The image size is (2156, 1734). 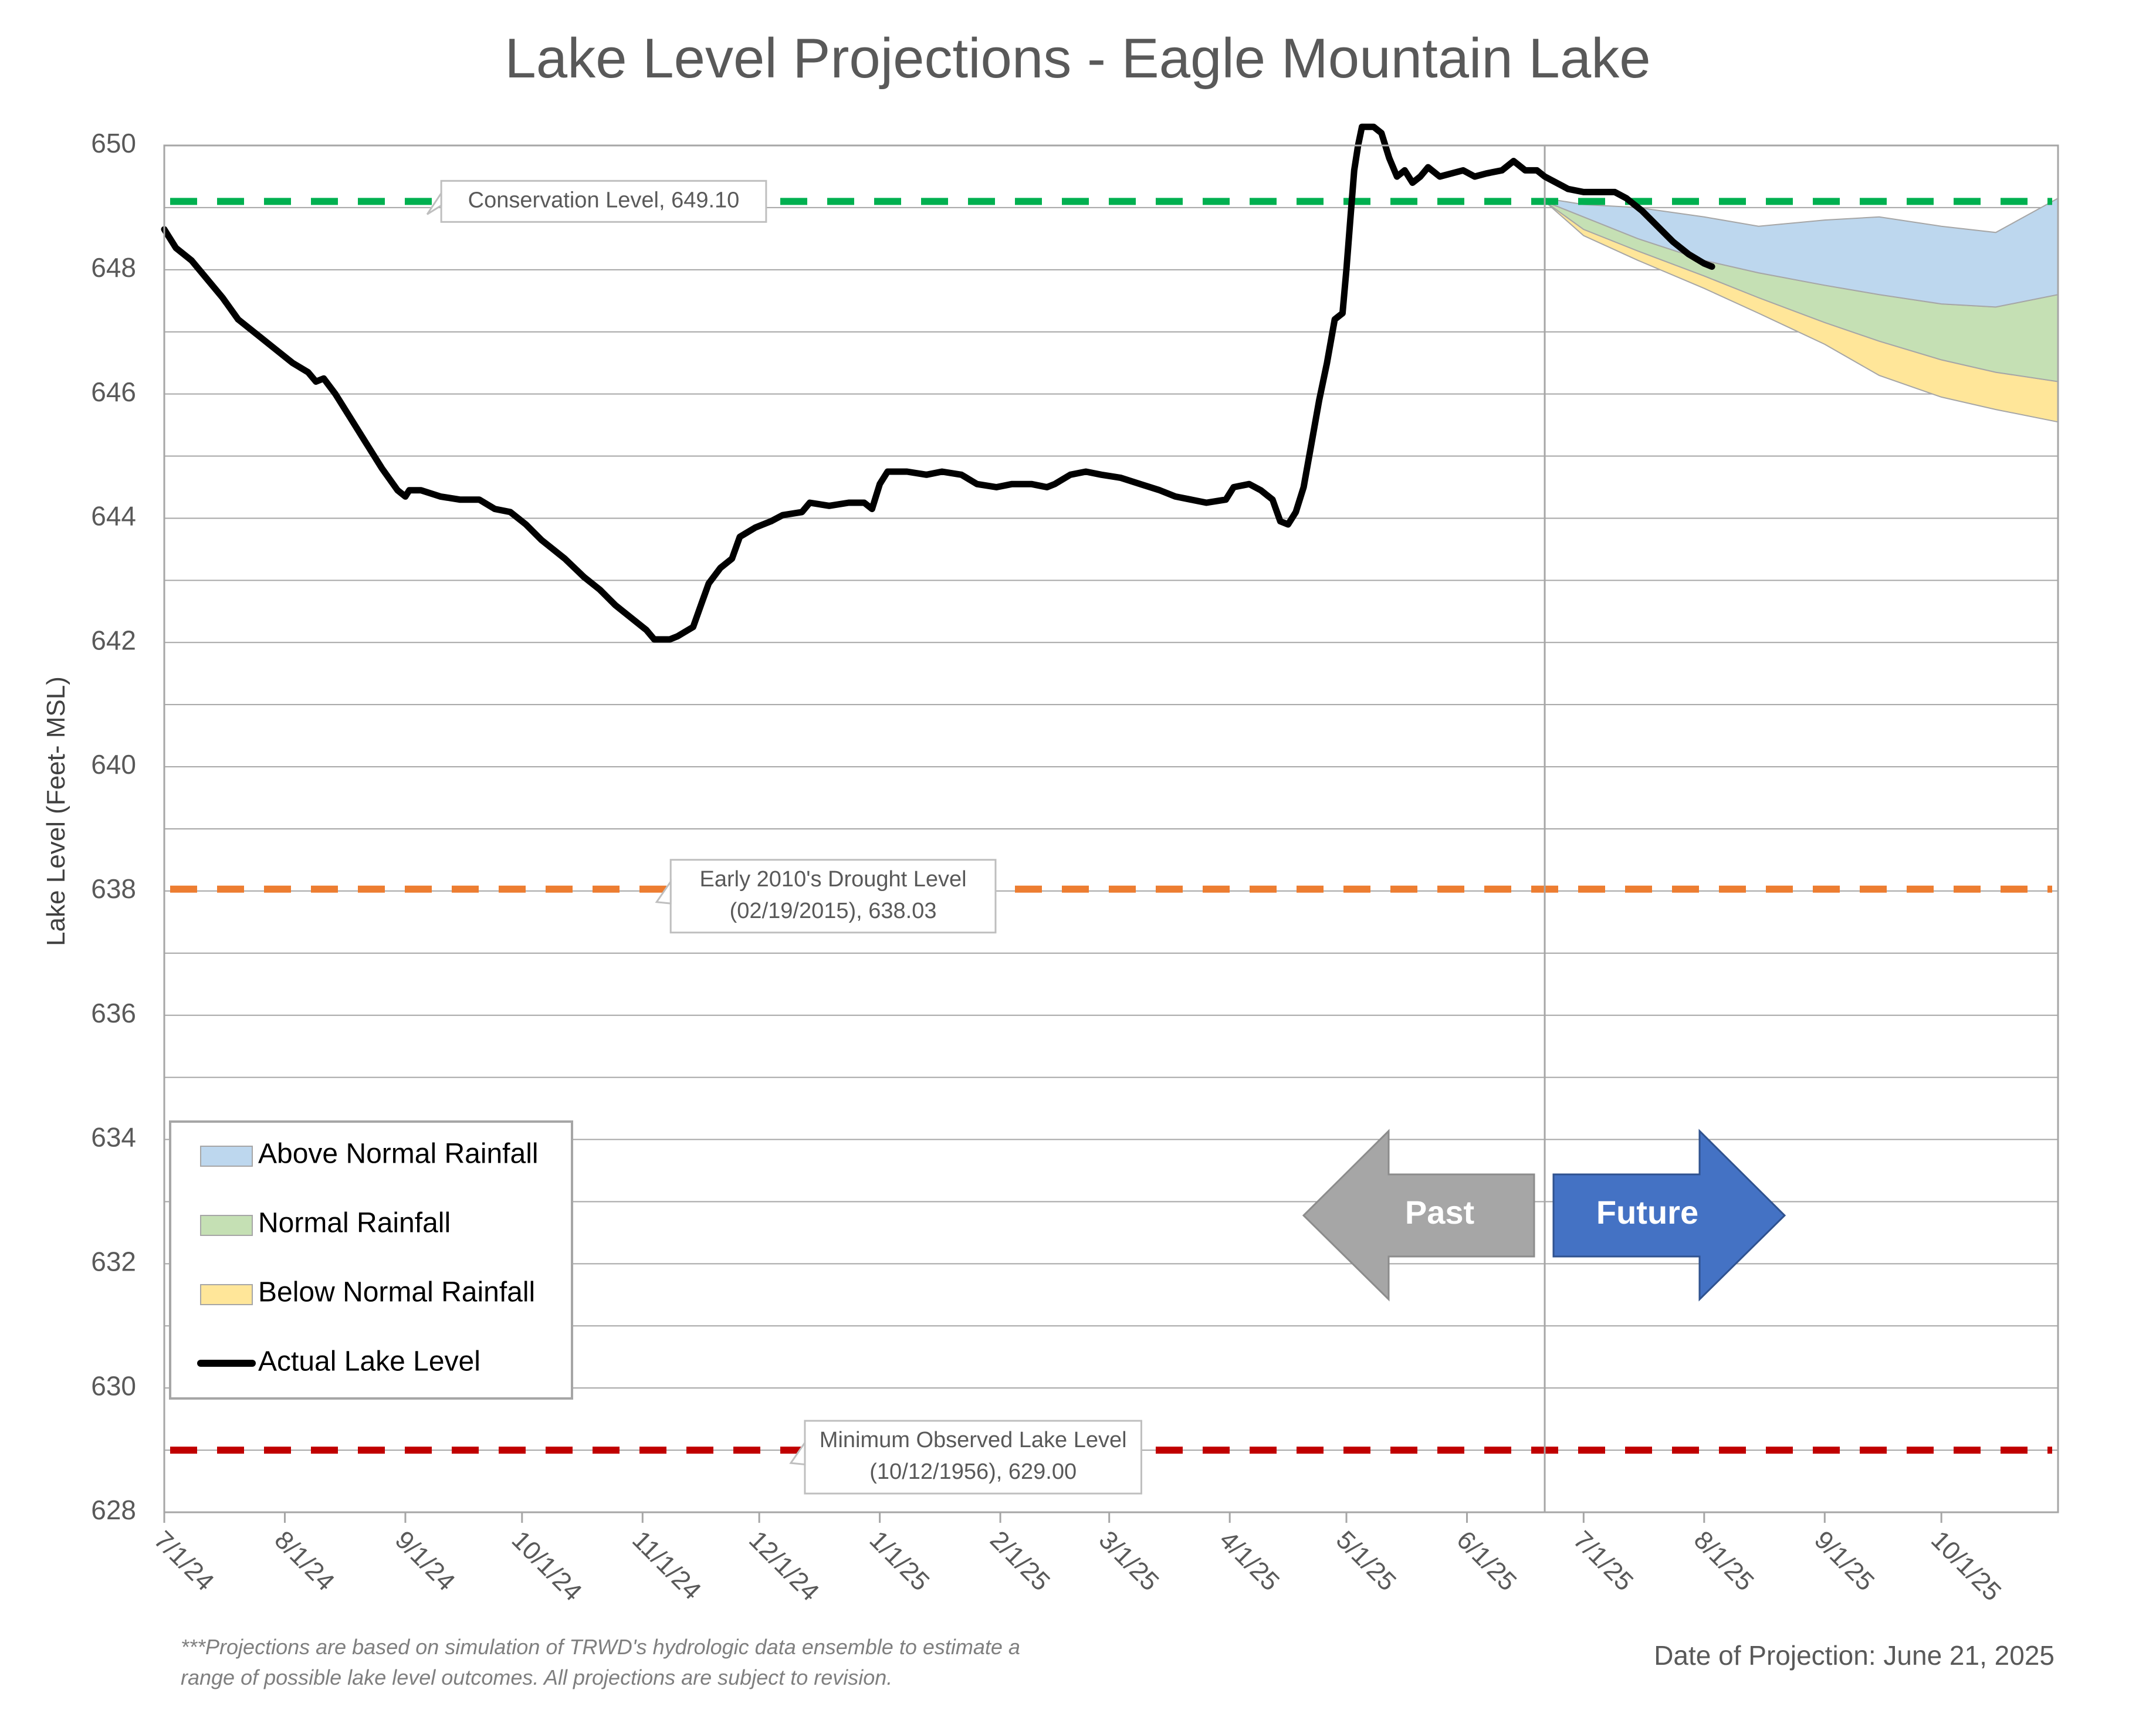 I want to click on future-arrow: Future, so click(x=1669, y=1215).